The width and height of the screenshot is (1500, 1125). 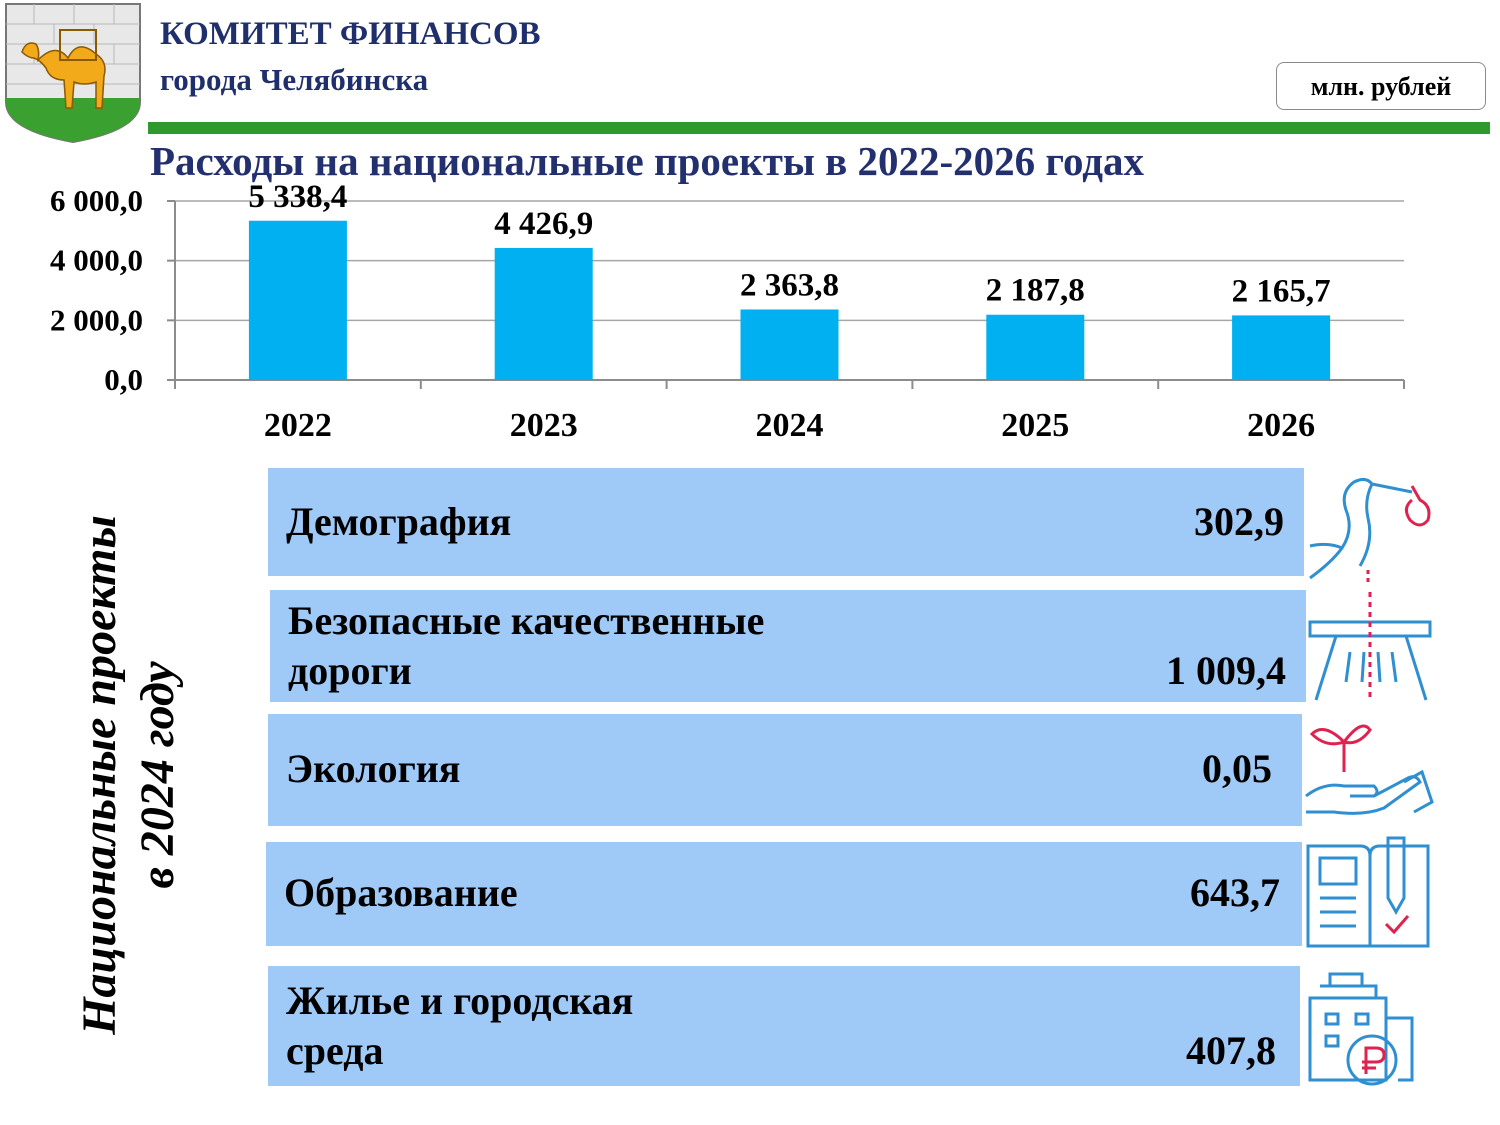 I want to click on bar-2025, so click(x=1035, y=347).